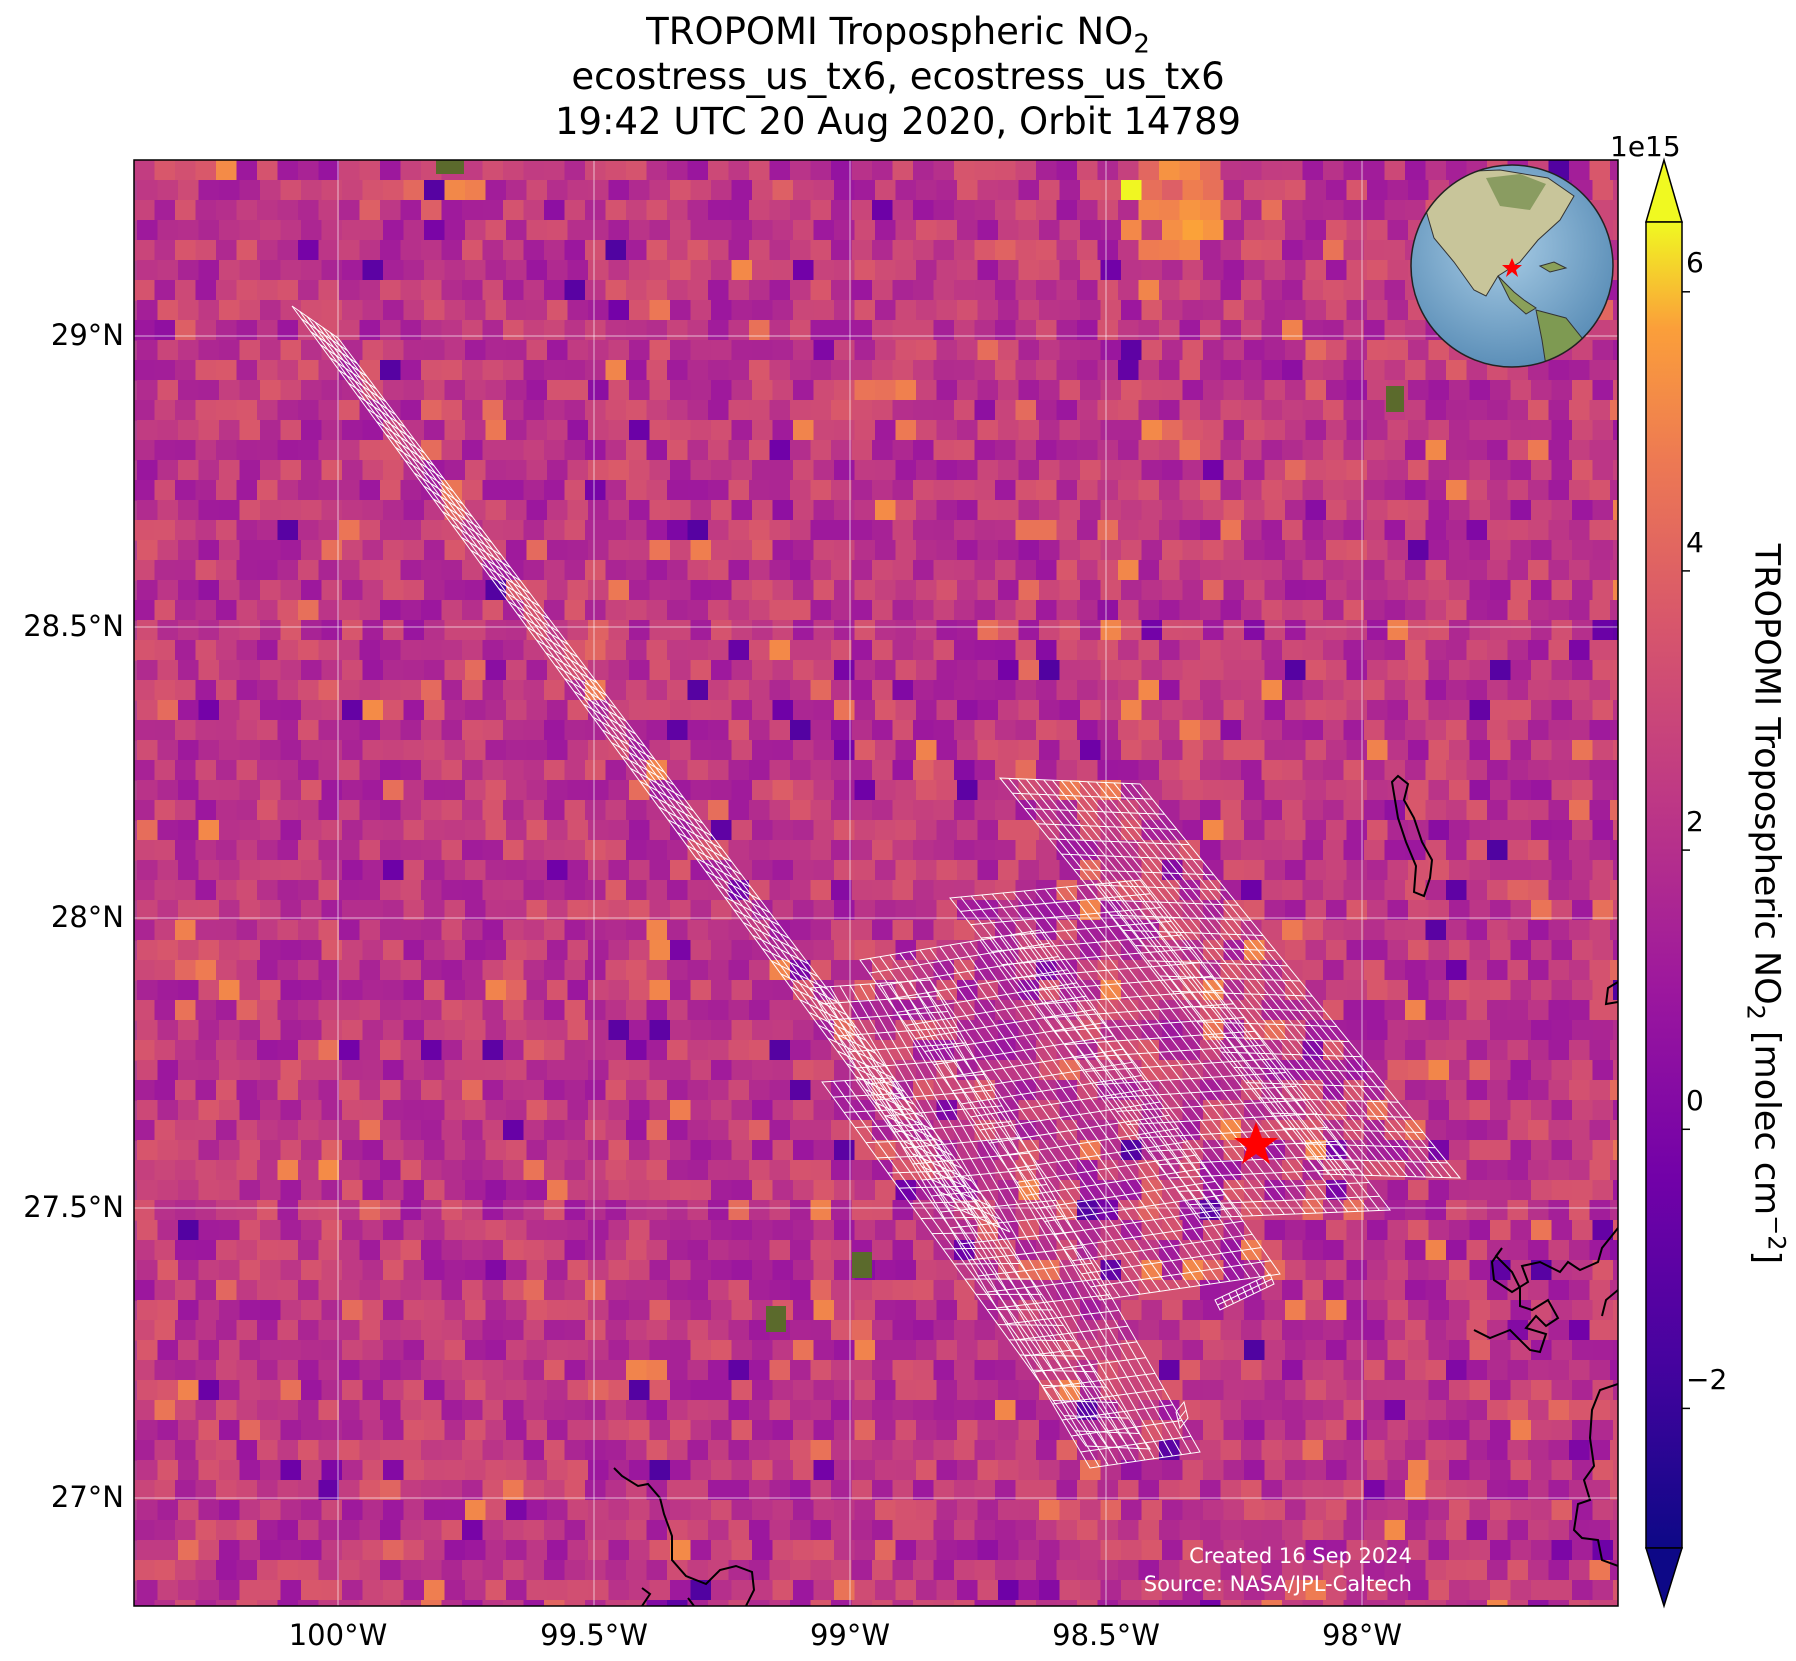 Image resolution: width=1796 pixels, height=1661 pixels. I want to click on colorbar-tick-label: 2, so click(1695, 821).